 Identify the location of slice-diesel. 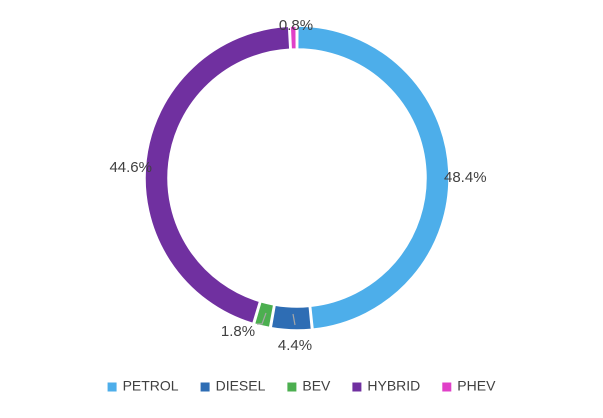
(291, 317).